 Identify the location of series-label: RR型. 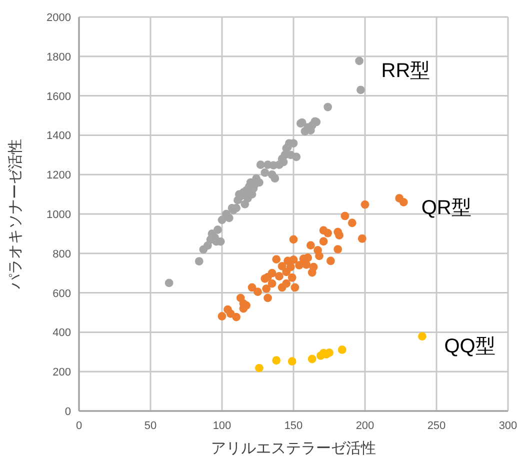
(405, 71).